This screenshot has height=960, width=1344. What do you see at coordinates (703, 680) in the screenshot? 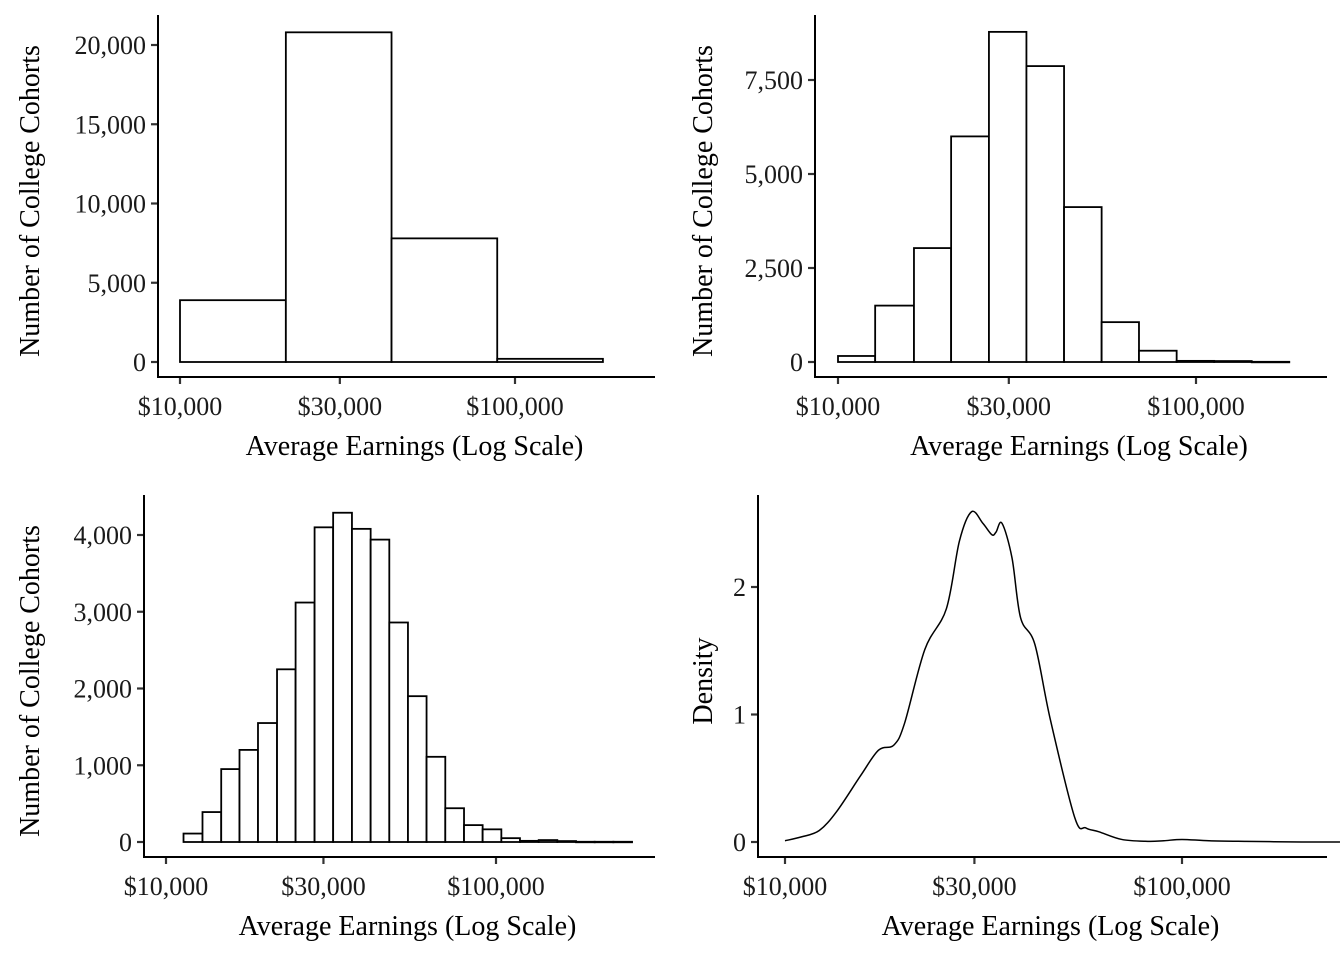
I see `y-axis-title: Density` at bounding box center [703, 680].